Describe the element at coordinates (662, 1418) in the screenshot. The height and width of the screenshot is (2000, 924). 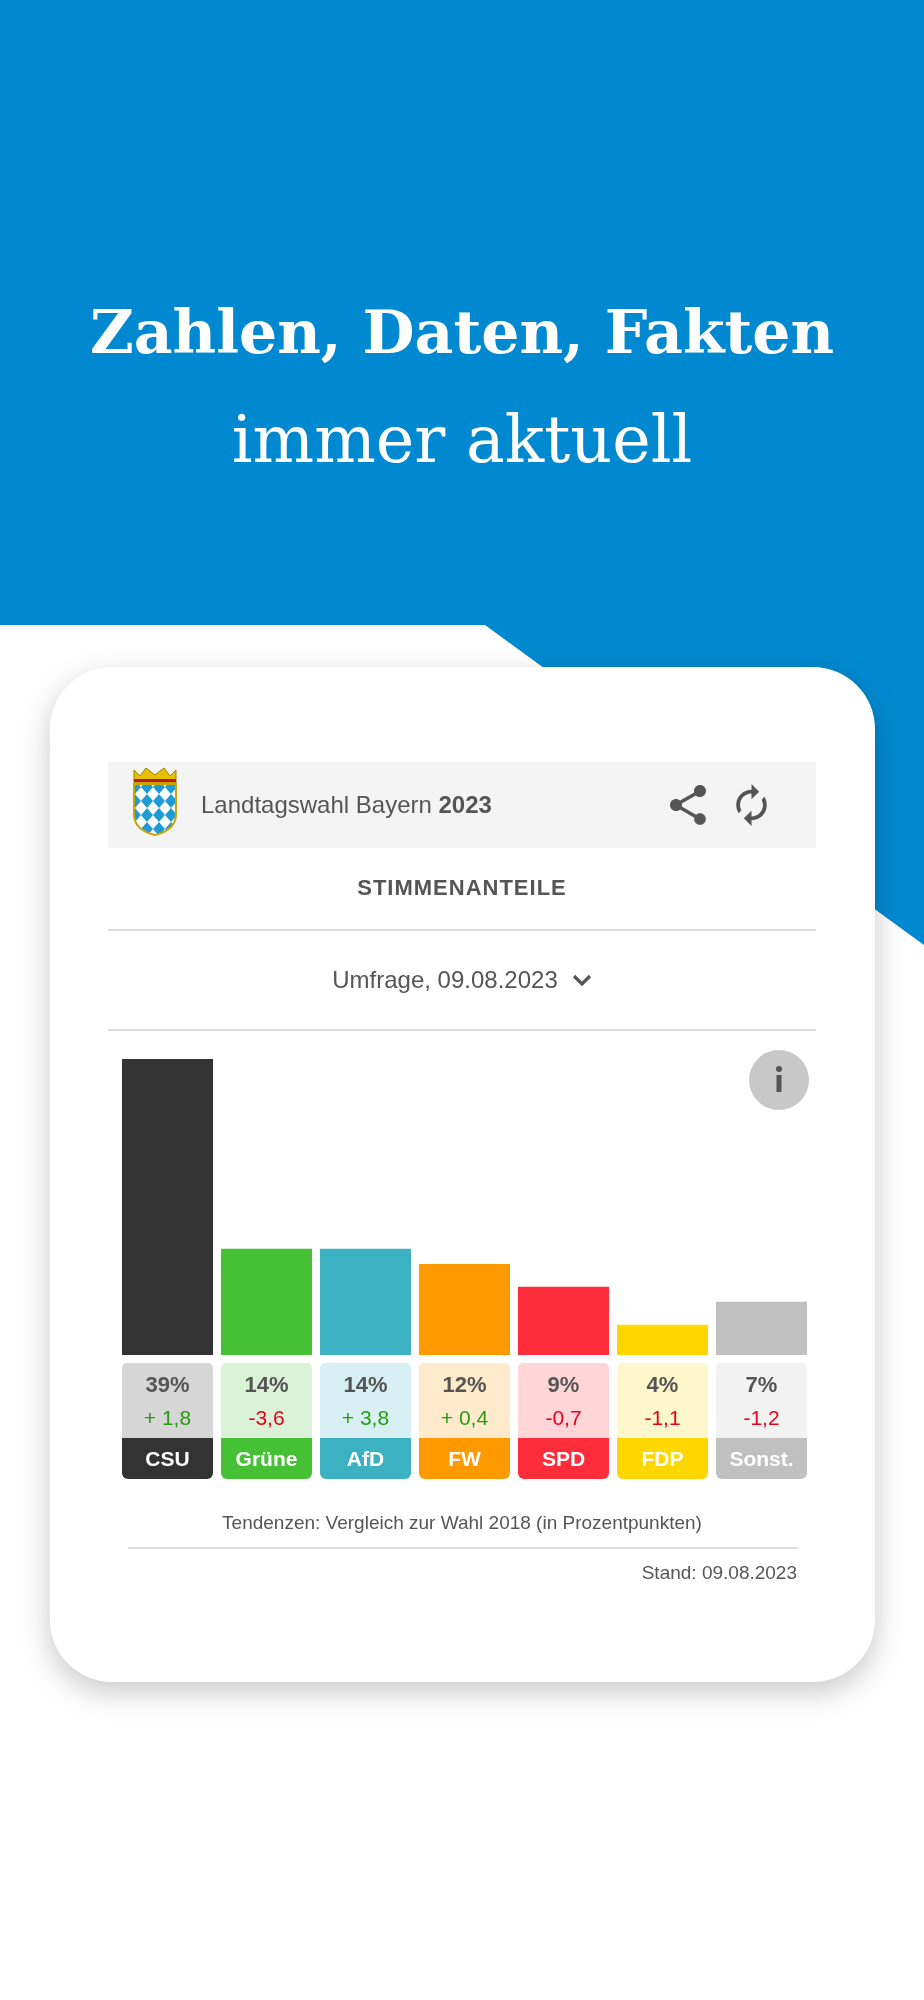
I see `text: -1,1` at that location.